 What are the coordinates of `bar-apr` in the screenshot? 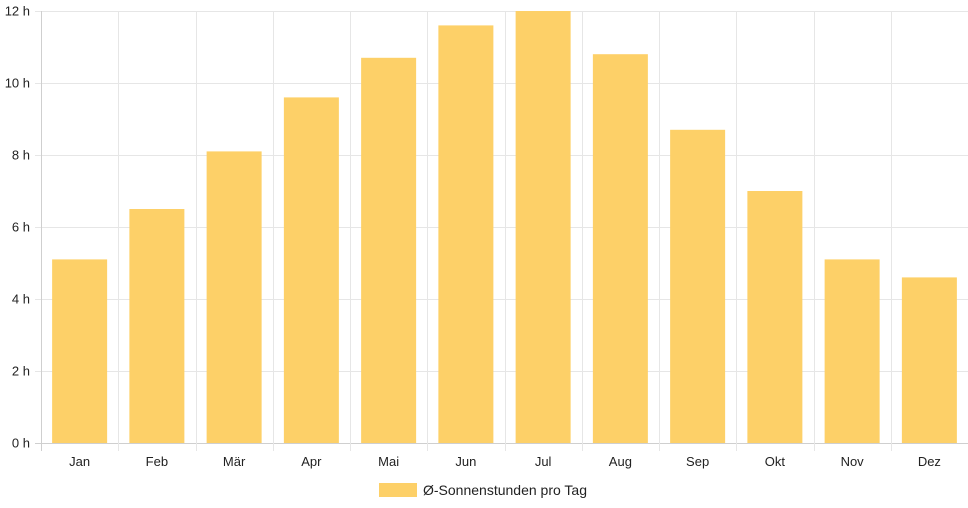 It's located at (311, 270).